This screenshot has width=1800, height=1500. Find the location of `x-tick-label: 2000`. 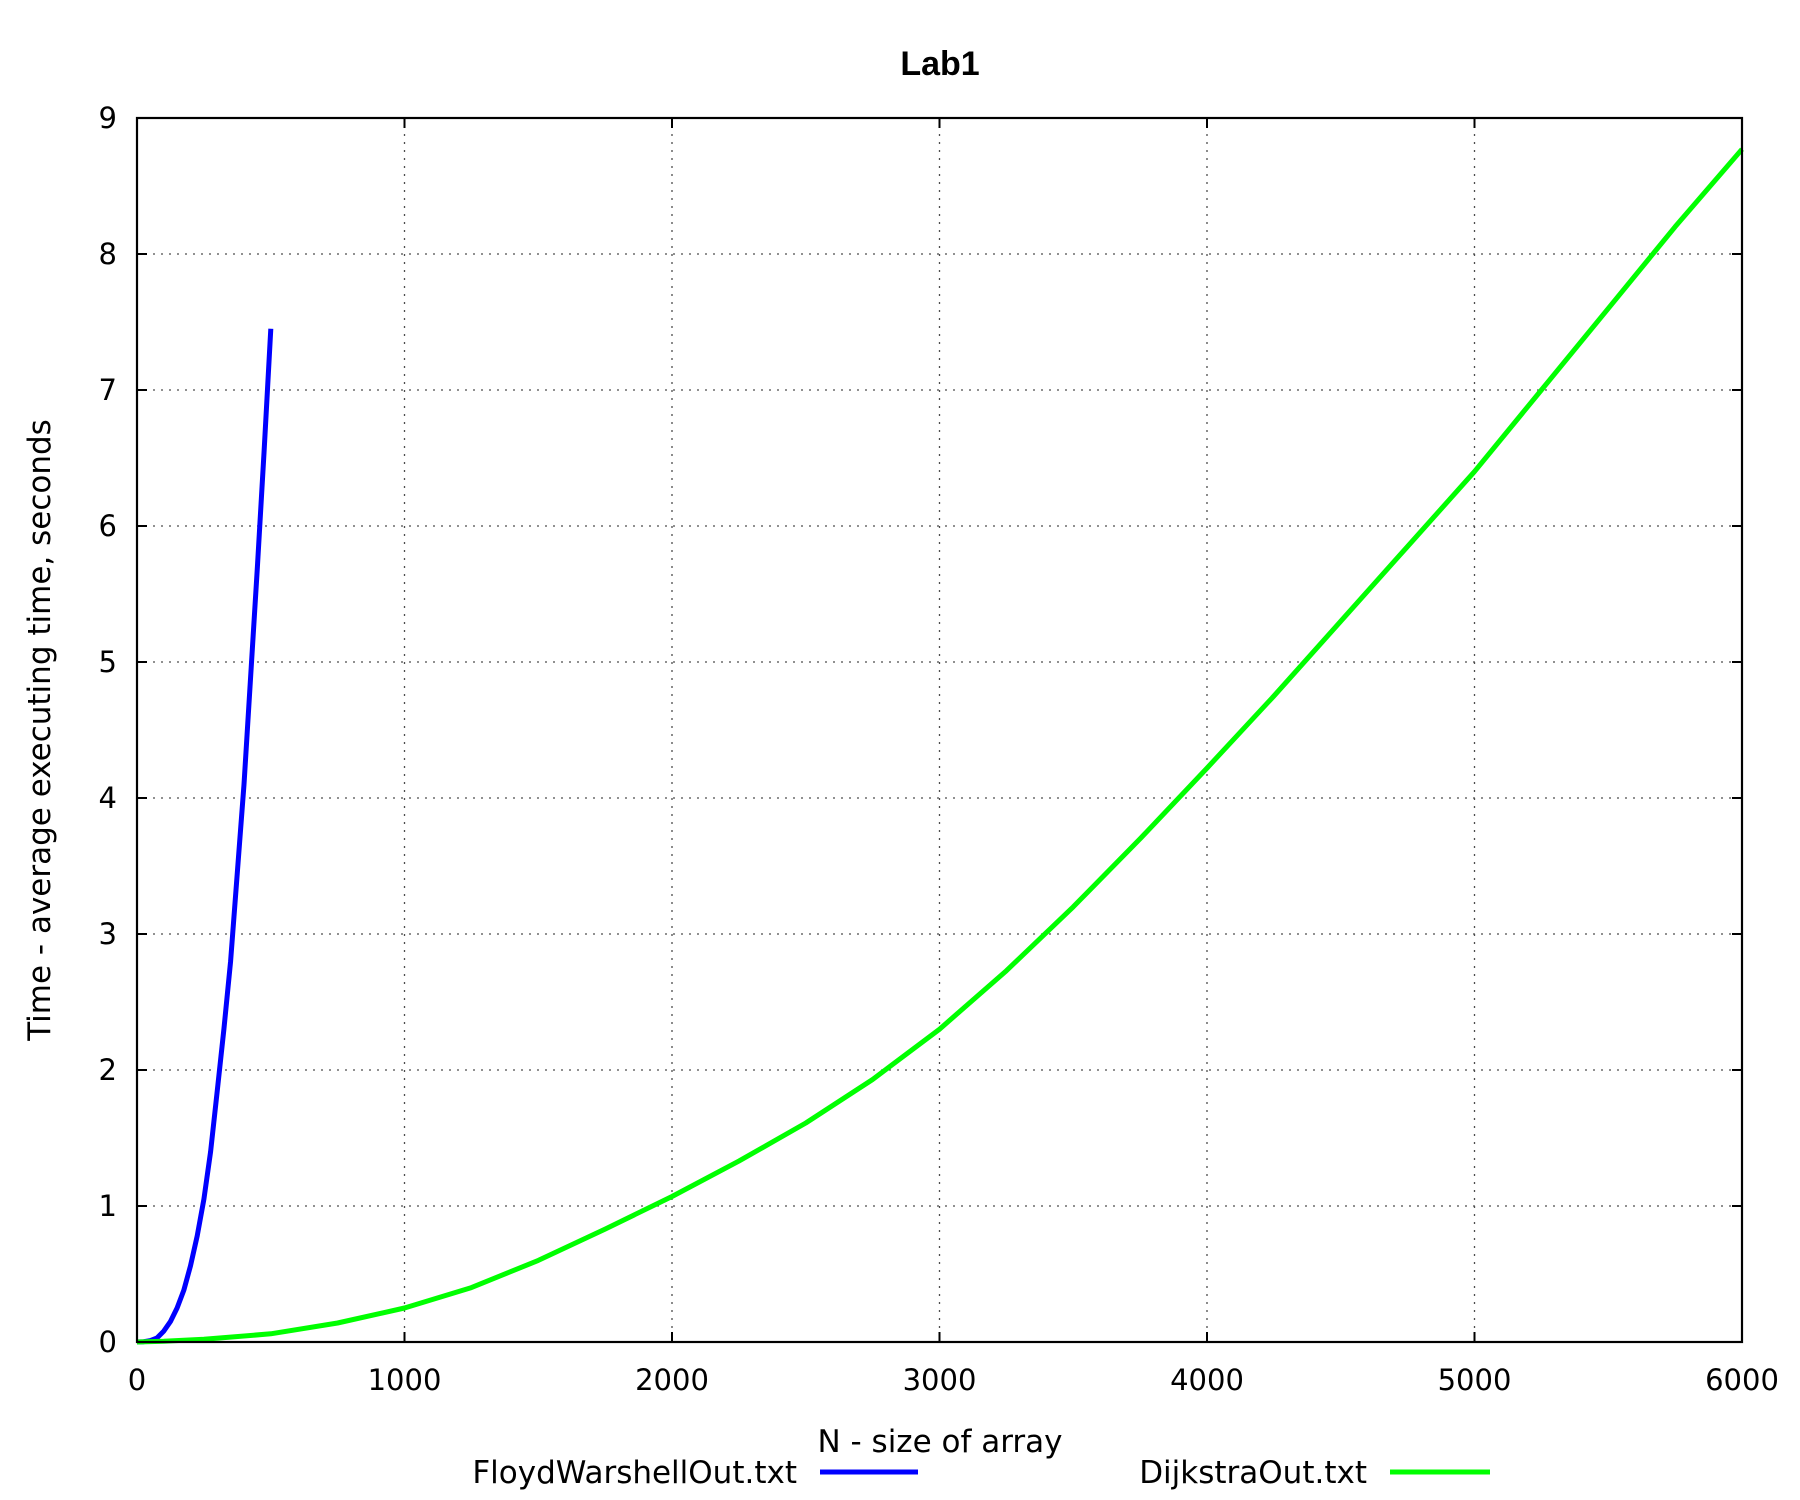

x-tick-label: 2000 is located at coordinates (672, 1380).